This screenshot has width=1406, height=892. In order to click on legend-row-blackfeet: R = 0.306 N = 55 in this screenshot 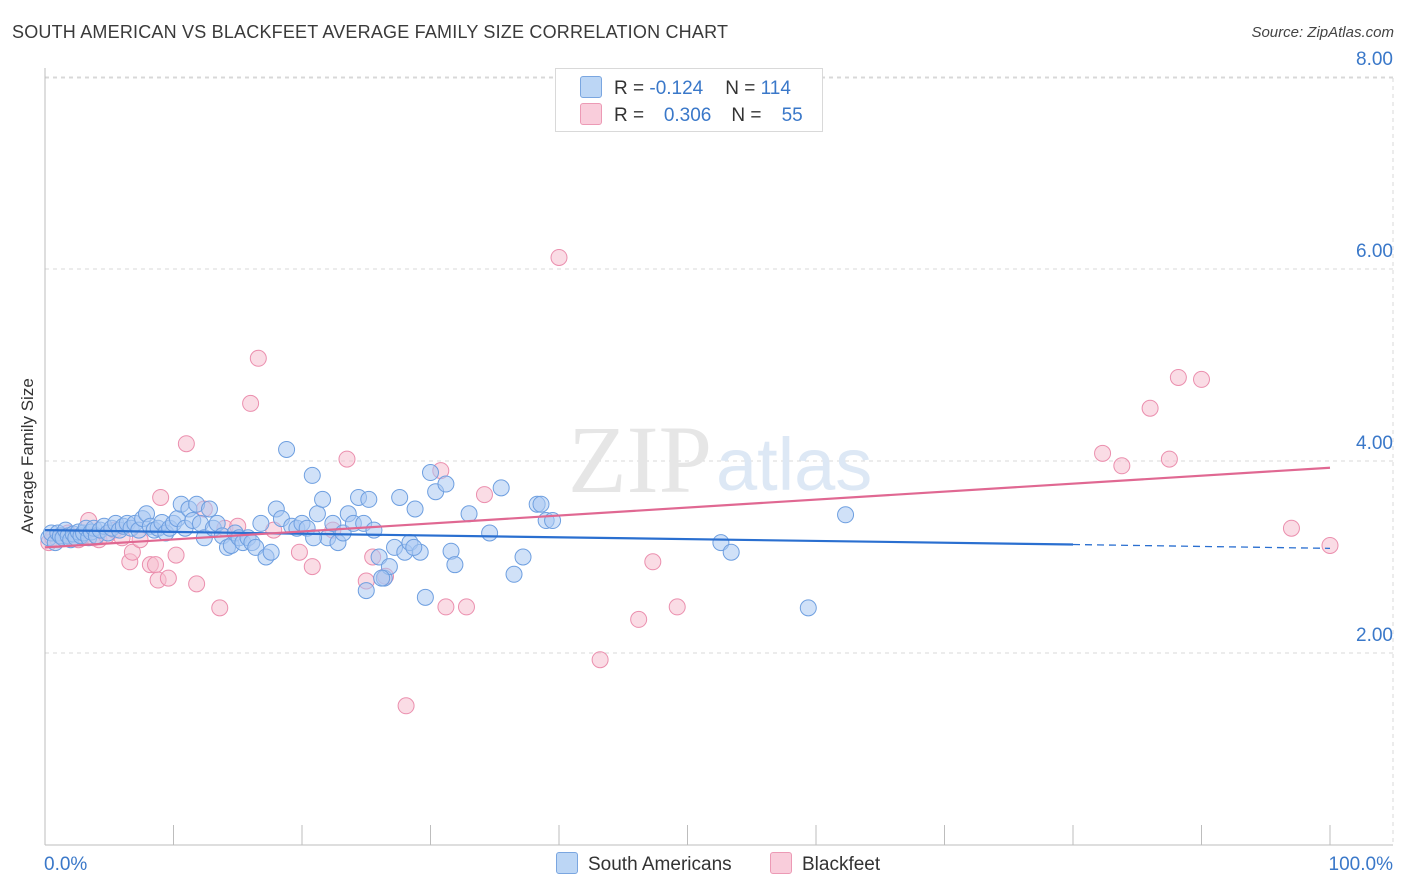, I will do `click(691, 115)`.